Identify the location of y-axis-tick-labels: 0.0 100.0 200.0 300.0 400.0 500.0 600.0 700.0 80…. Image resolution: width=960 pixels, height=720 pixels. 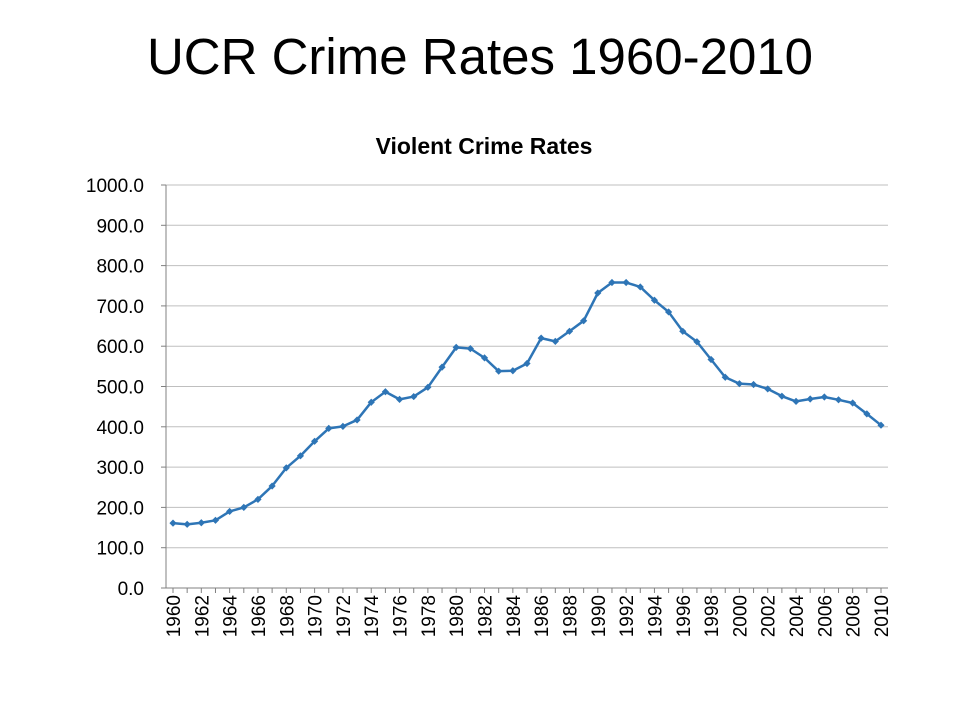
(115, 388).